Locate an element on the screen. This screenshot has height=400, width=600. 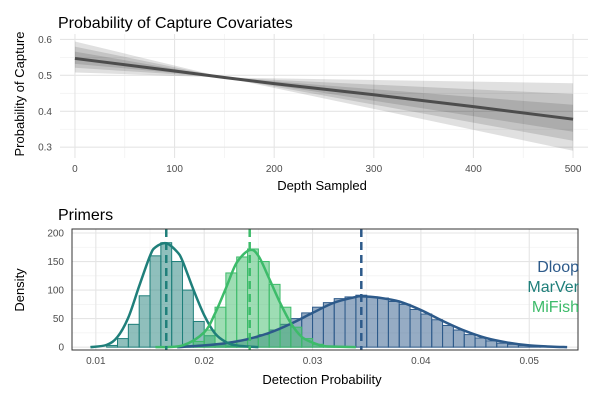
x-axis-title: Detection Probability is located at coordinates (322, 379).